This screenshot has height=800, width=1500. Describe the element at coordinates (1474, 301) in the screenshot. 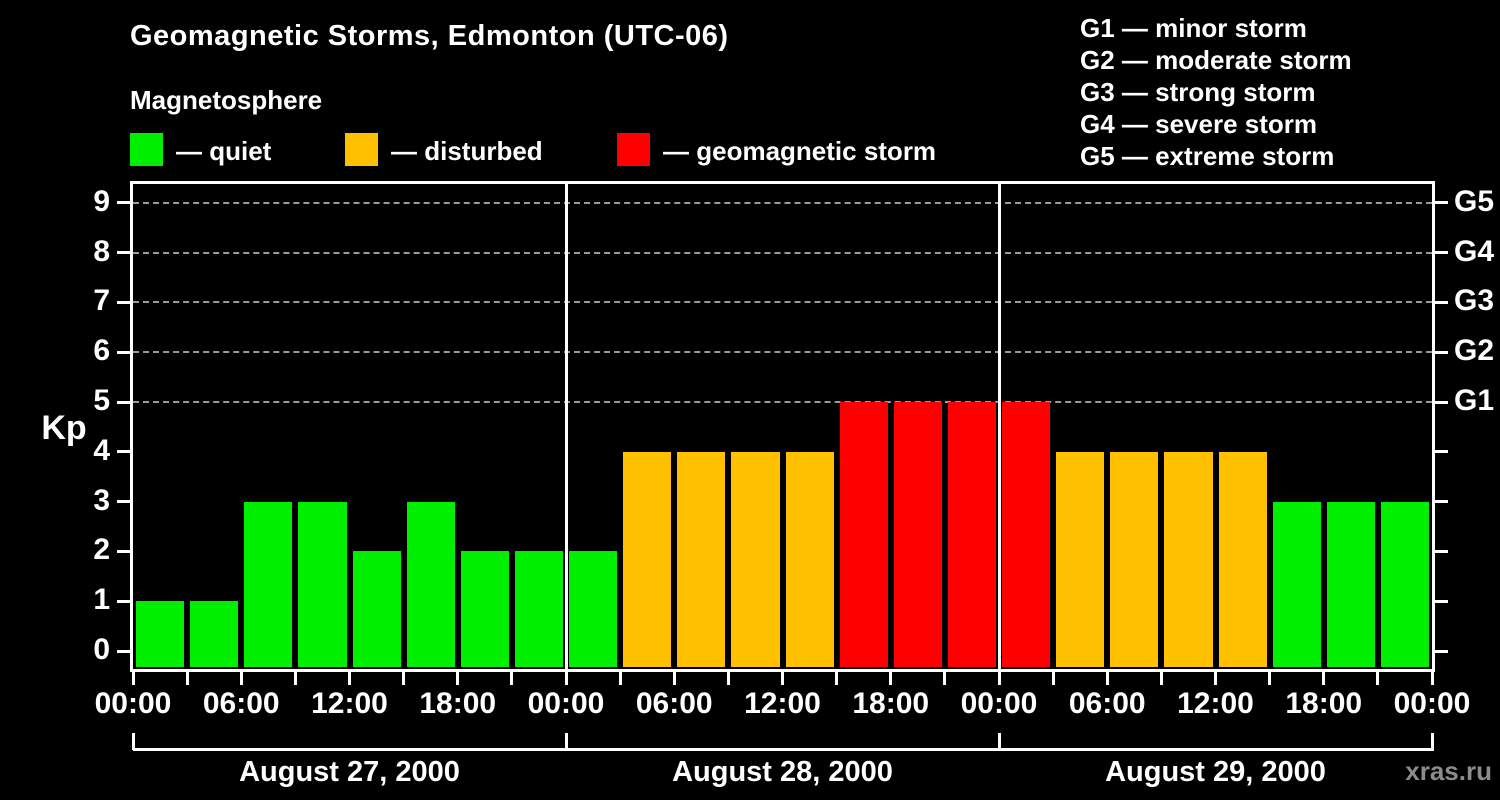

I see `g-scale-label: G3` at that location.